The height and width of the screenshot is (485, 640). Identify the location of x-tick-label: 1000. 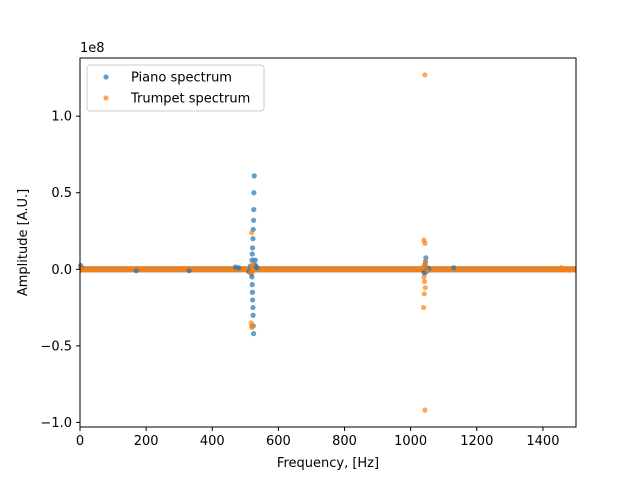
(410, 441).